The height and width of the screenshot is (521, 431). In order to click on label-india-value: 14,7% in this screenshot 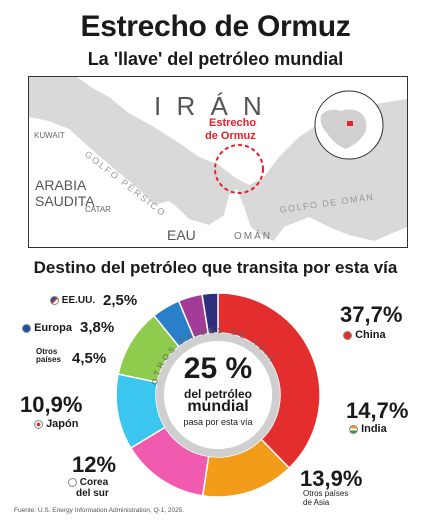, I will do `click(377, 410)`.